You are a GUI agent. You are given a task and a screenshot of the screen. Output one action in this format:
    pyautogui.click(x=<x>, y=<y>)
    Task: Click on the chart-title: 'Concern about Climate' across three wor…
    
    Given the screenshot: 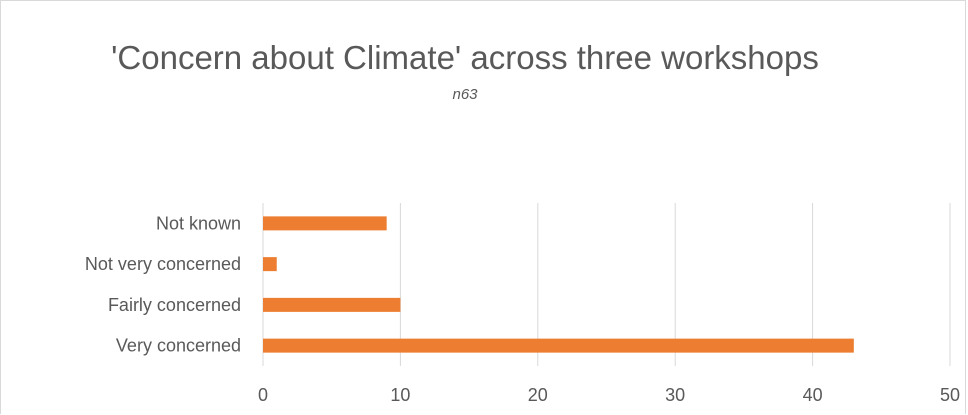 What is the action you would take?
    pyautogui.click(x=465, y=57)
    